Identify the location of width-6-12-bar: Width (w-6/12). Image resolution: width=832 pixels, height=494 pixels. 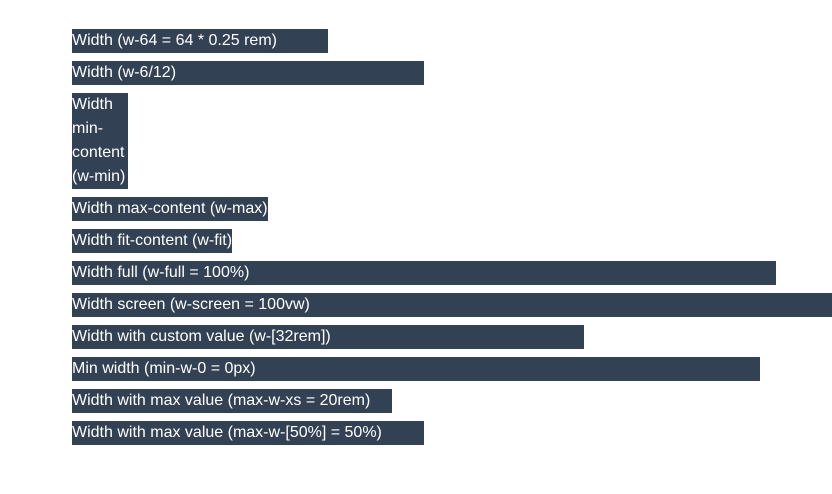
(248, 73).